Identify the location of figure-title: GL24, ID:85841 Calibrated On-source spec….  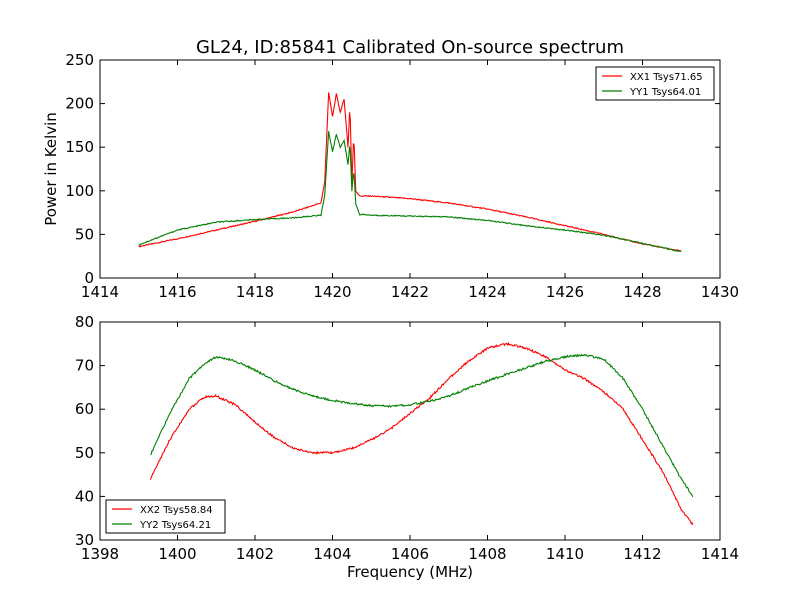
(410, 47).